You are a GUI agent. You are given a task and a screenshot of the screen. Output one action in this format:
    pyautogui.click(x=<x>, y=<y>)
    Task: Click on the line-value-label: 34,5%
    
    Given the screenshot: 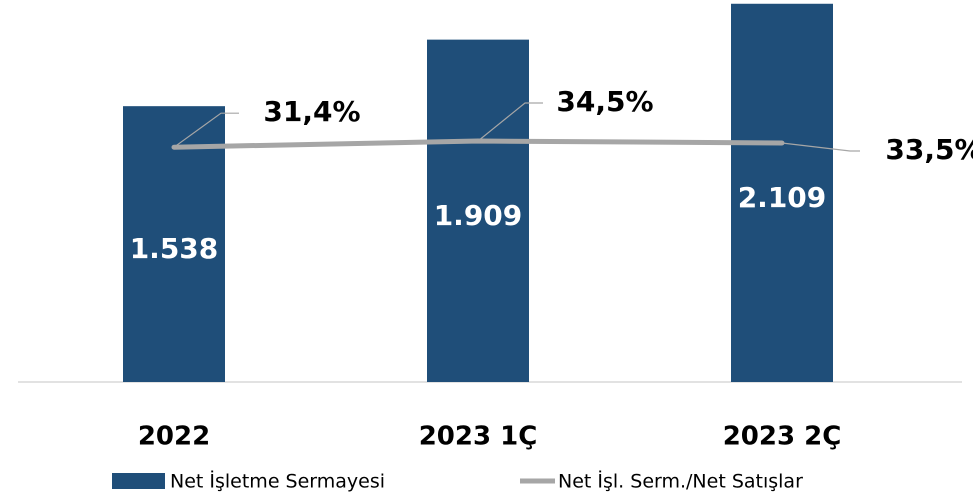 What is the action you would take?
    pyautogui.click(x=604, y=101)
    